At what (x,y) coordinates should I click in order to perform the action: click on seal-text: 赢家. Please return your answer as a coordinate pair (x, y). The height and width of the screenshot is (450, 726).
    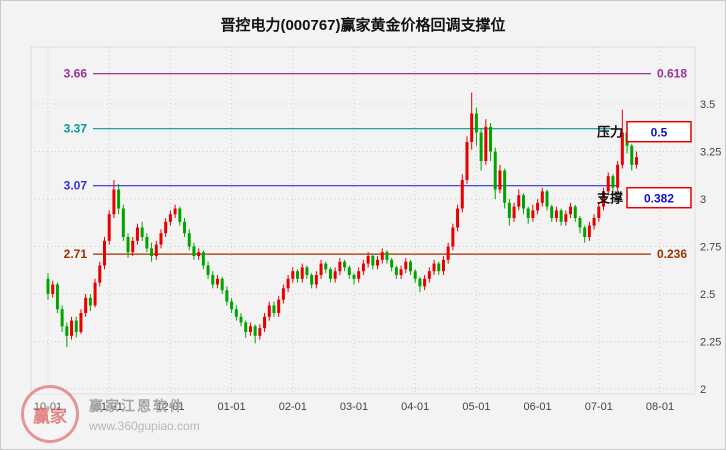
    Looking at the image, I should click on (50, 416).